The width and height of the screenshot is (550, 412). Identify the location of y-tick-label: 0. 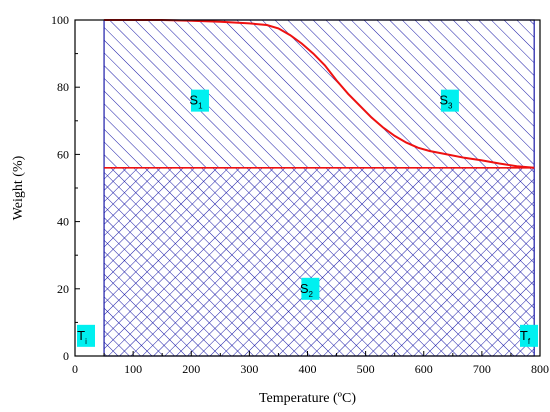
(66, 356).